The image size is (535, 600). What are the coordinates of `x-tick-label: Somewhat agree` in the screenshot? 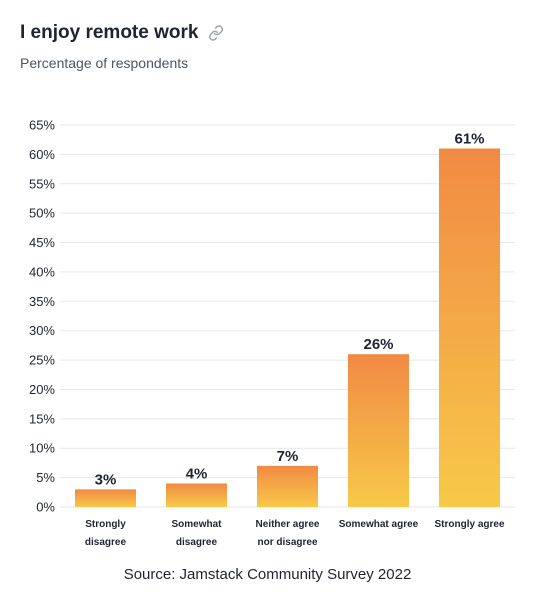 It's located at (379, 524).